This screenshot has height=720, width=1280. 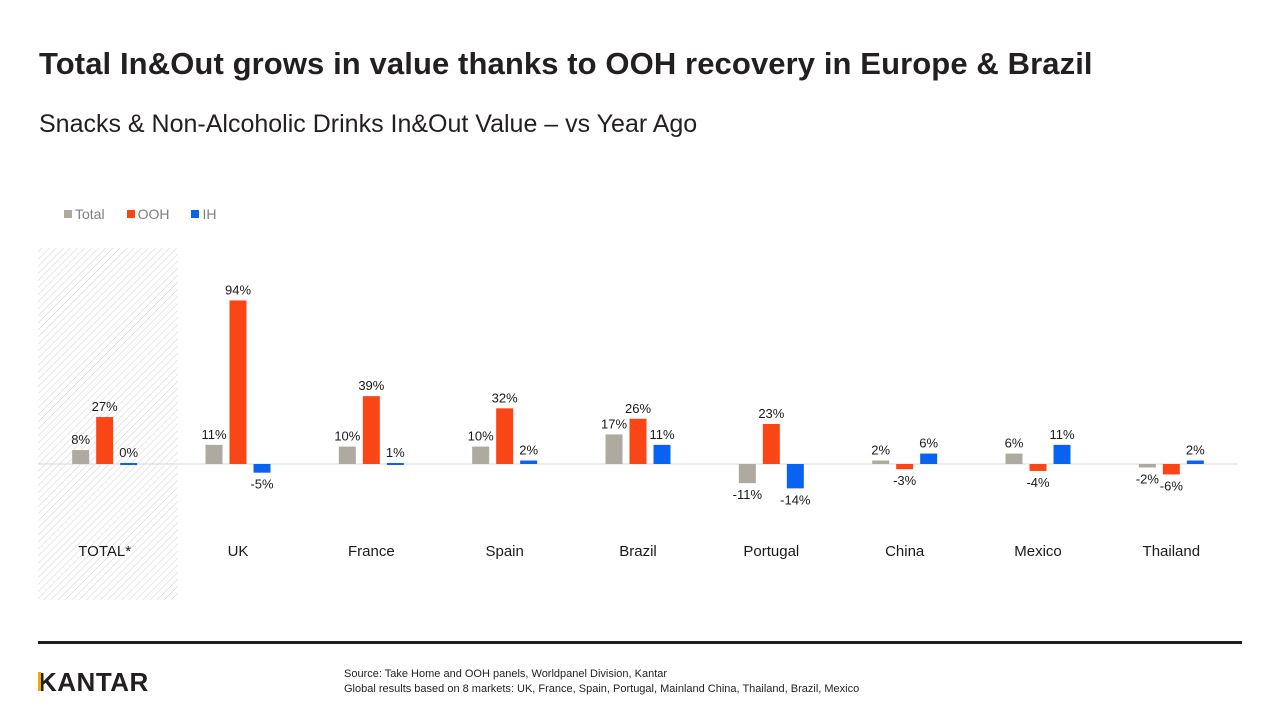 I want to click on legend-swatch-ooh, so click(x=130, y=214).